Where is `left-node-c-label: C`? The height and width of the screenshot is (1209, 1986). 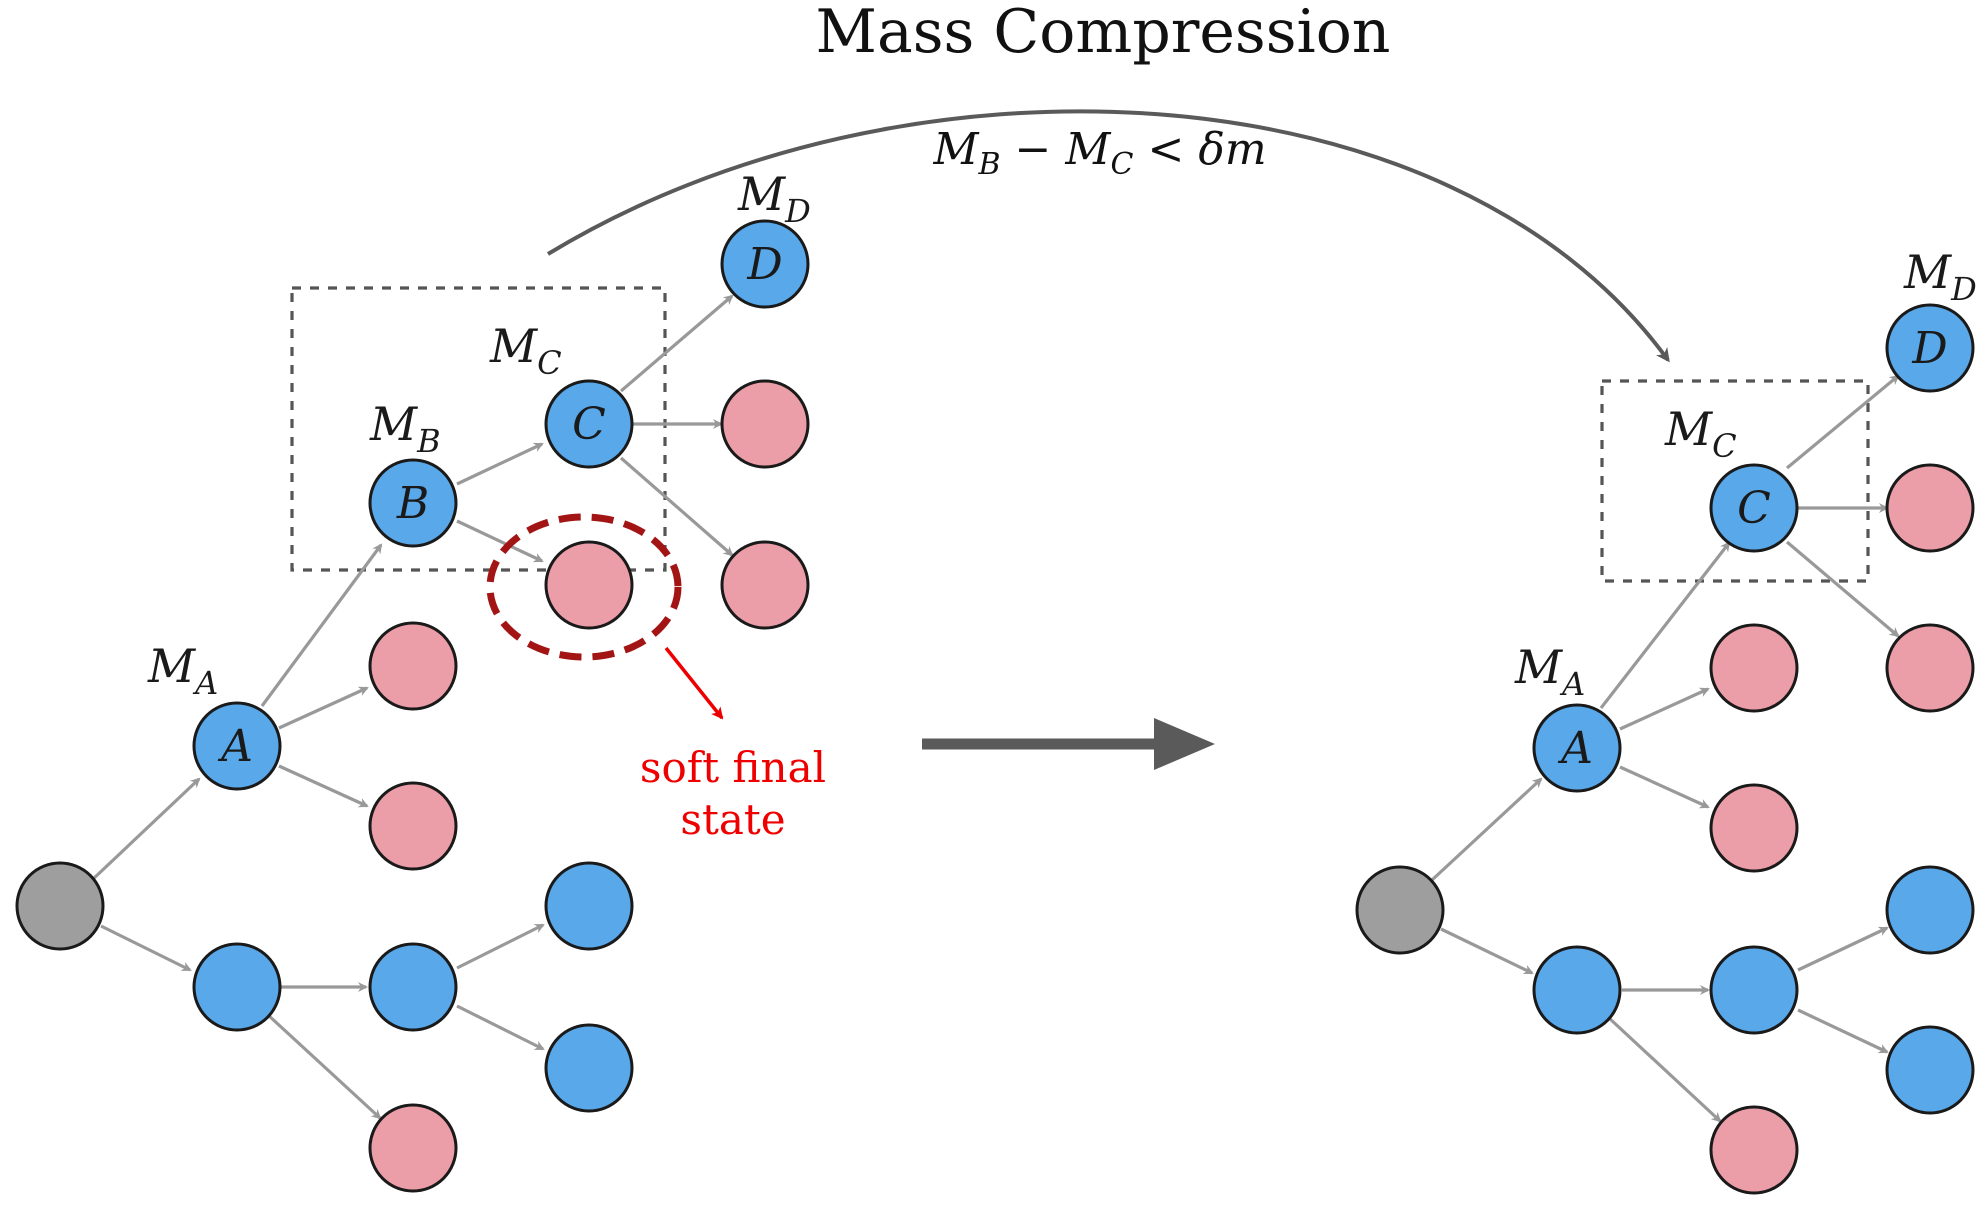 left-node-c-label: C is located at coordinates (589, 424).